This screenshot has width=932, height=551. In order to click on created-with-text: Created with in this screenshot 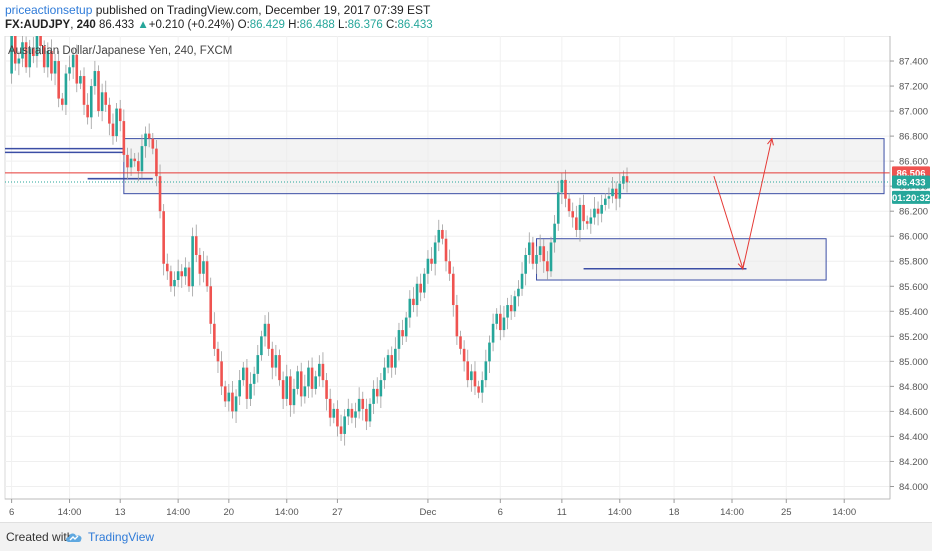, I will do `click(40, 537)`.